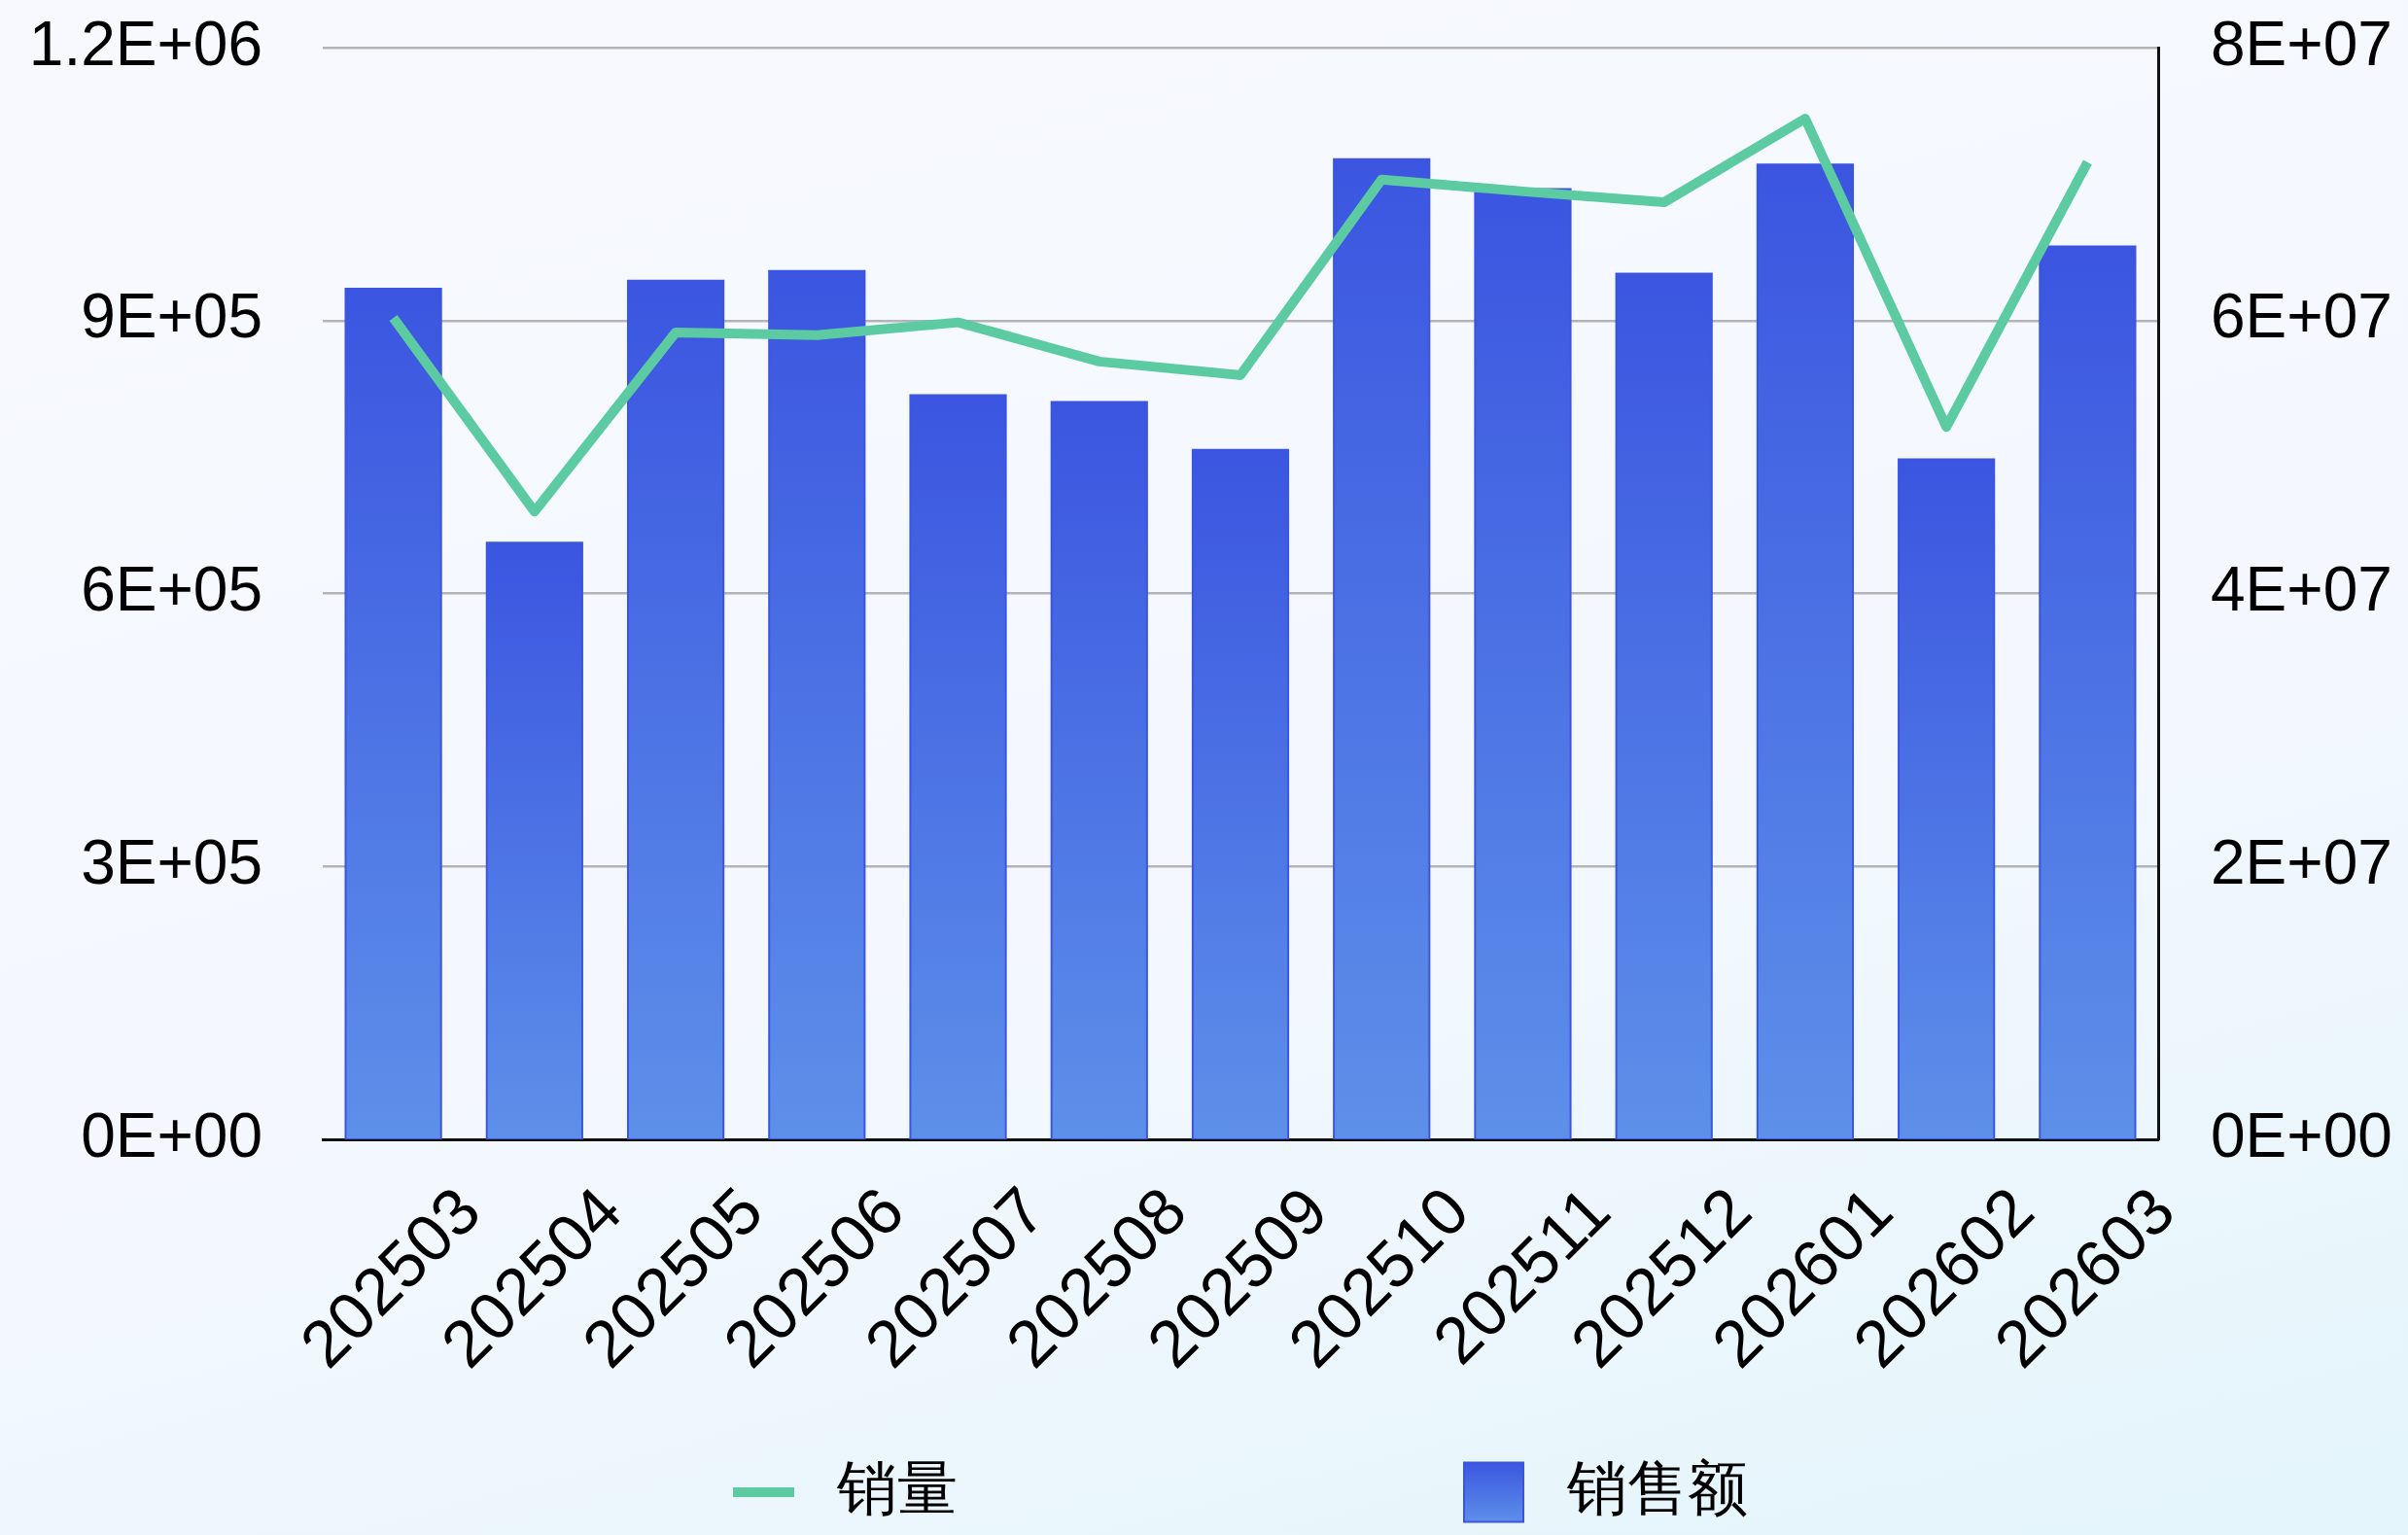 Image resolution: width=2408 pixels, height=1535 pixels. What do you see at coordinates (1657, 1488) in the screenshot?
I see `legend-label: 销售额` at bounding box center [1657, 1488].